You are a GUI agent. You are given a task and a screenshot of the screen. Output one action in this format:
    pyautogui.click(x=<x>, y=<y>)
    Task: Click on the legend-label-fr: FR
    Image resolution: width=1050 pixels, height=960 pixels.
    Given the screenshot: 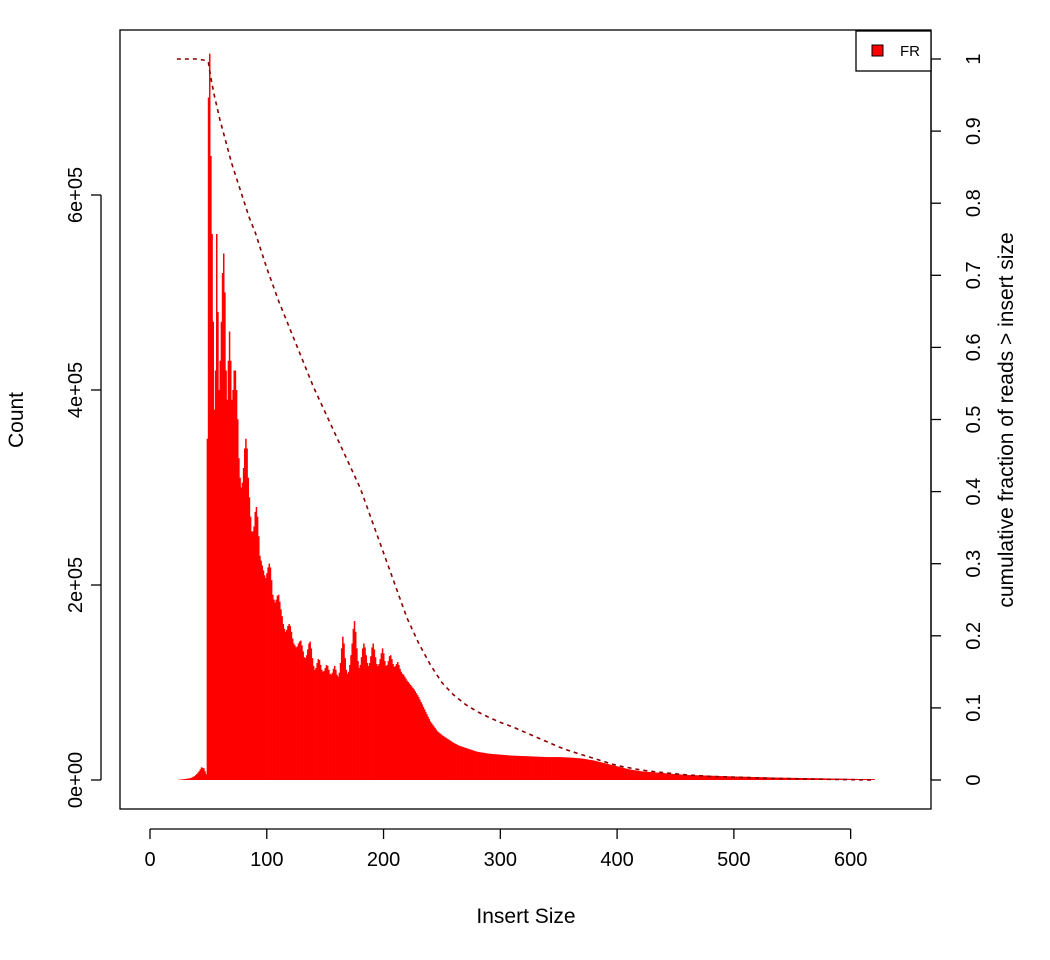 What is the action you would take?
    pyautogui.click(x=910, y=51)
    